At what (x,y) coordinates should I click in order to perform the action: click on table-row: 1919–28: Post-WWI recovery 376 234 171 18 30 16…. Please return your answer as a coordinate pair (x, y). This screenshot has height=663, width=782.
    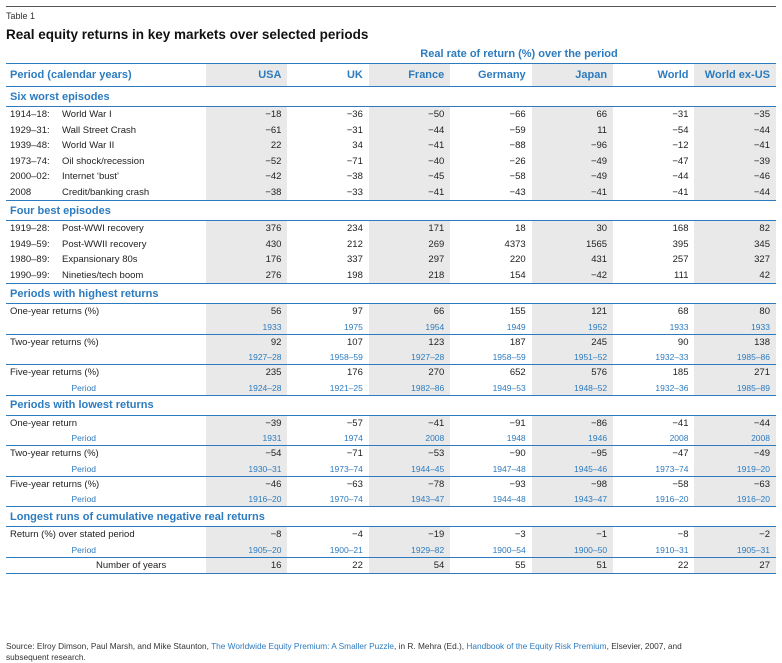
    Looking at the image, I should click on (391, 228).